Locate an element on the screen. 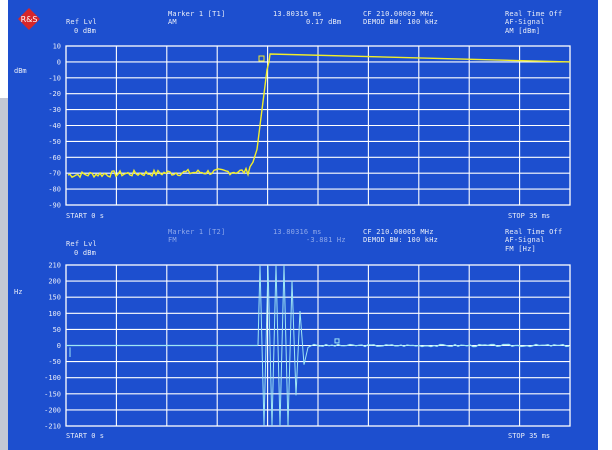  bottom-stop-label: STOP 35 ms is located at coordinates (529, 436).